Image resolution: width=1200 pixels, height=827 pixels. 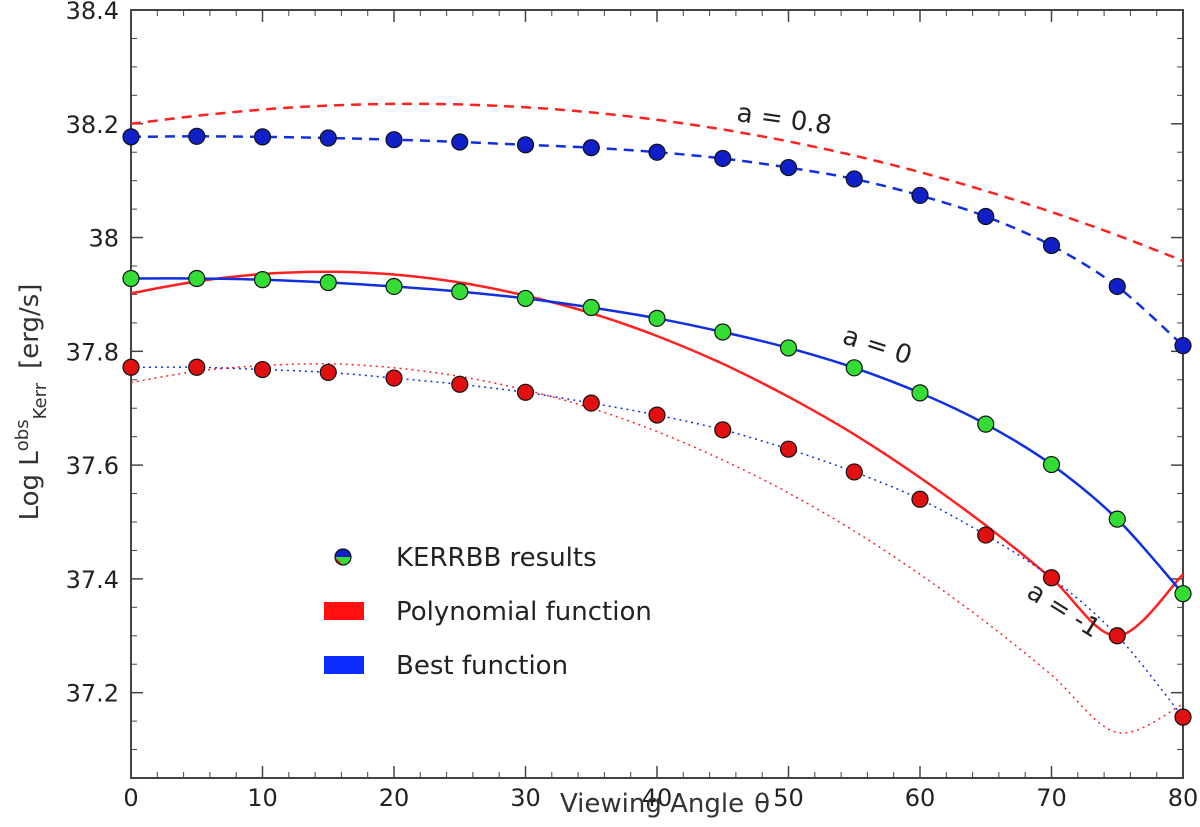 What do you see at coordinates (92, 694) in the screenshot?
I see `y-tick-label: 37.2` at bounding box center [92, 694].